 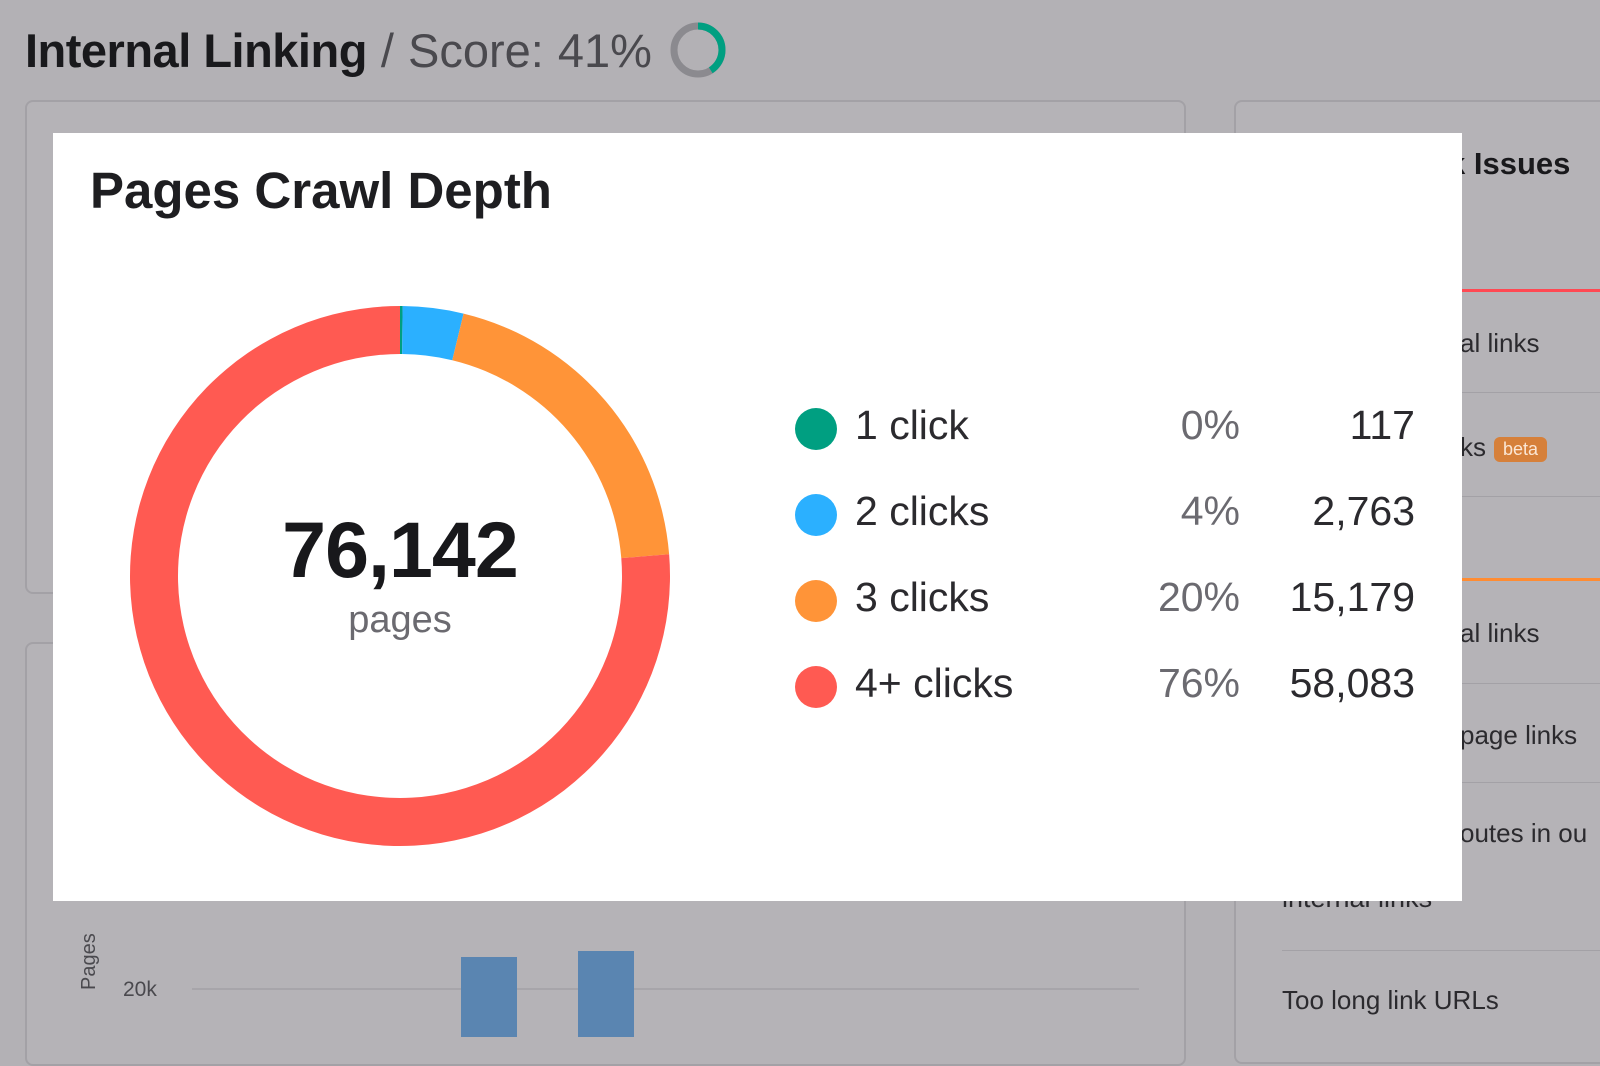 I want to click on legend-row-1-click: 1 click 0% 117, so click(x=1105, y=441).